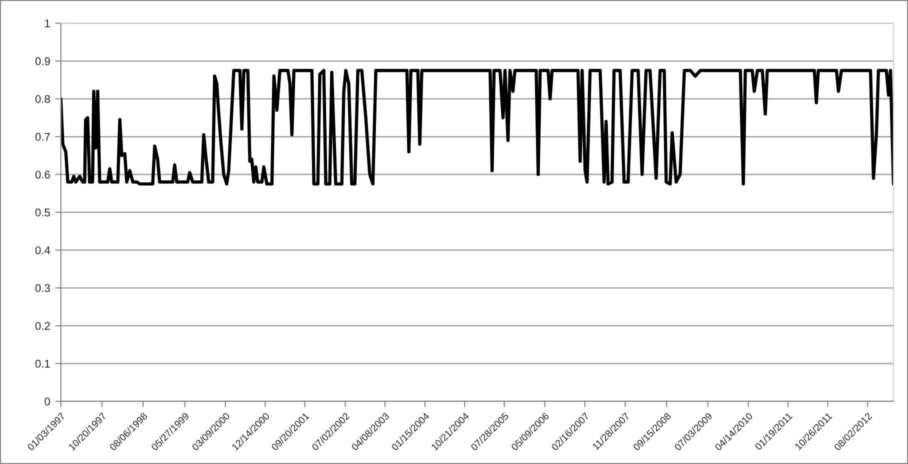 The height and width of the screenshot is (464, 908). Describe the element at coordinates (42, 212) in the screenshot. I see `y-tick-label: 0.5` at that location.